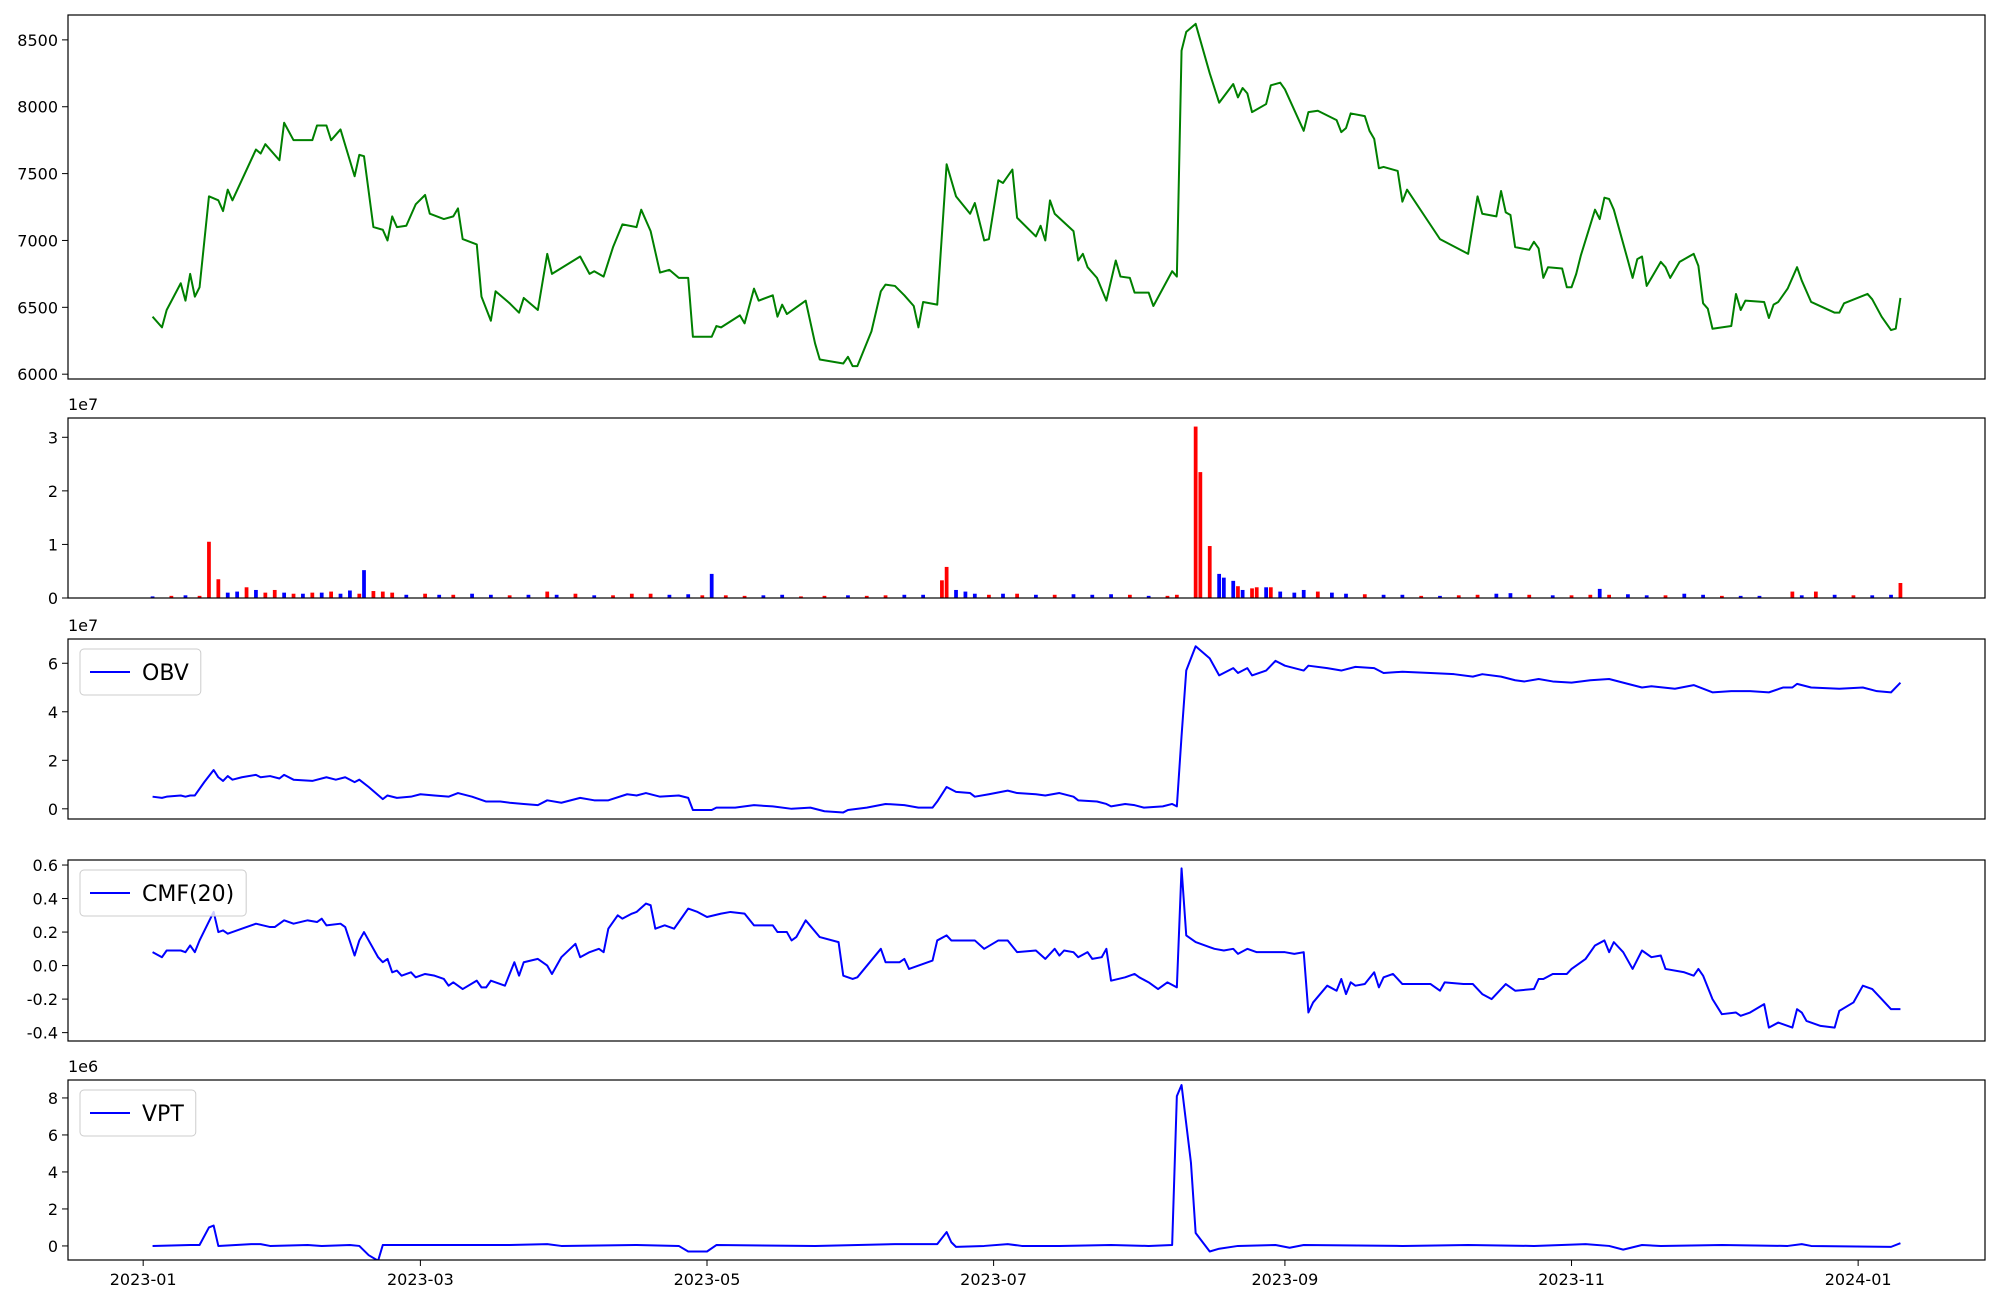  What do you see at coordinates (45, 865) in the screenshot?
I see `y-tick-label: 0.6` at bounding box center [45, 865].